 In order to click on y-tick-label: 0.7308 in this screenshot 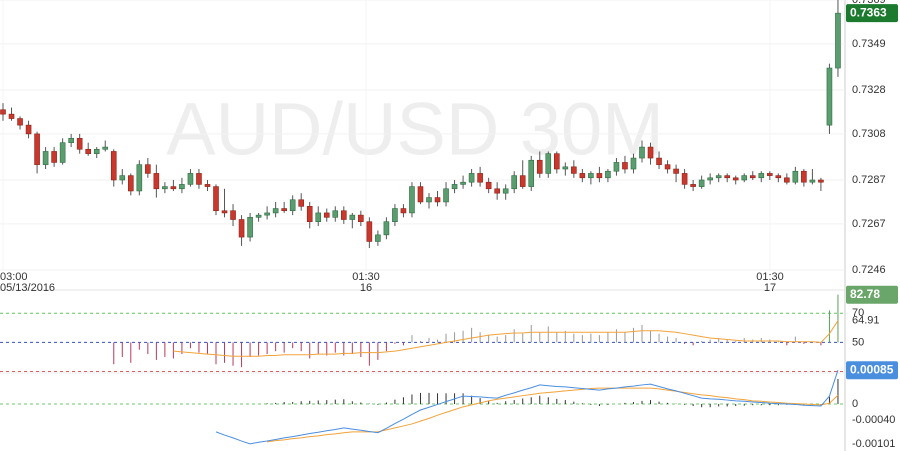, I will do `click(869, 134)`.